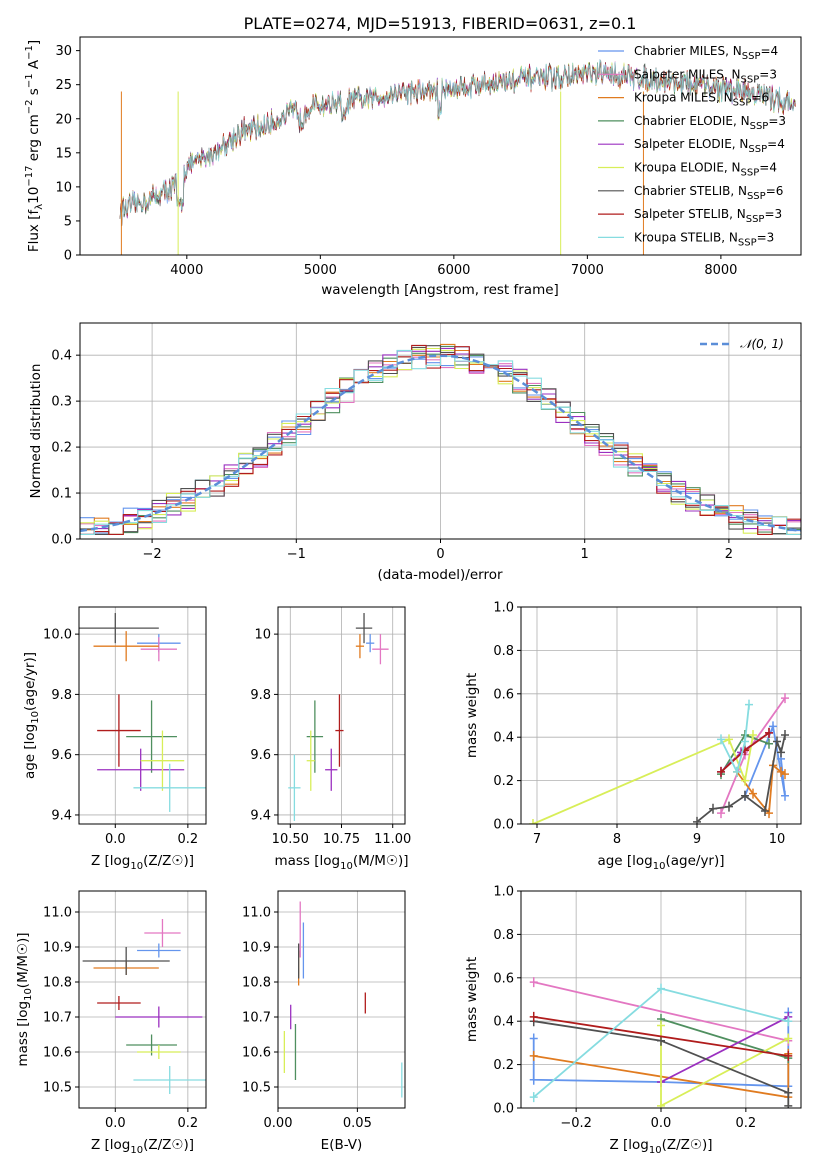  Describe the element at coordinates (765, 760) in the screenshot. I see `weight-line-chabrier-miles` at that location.